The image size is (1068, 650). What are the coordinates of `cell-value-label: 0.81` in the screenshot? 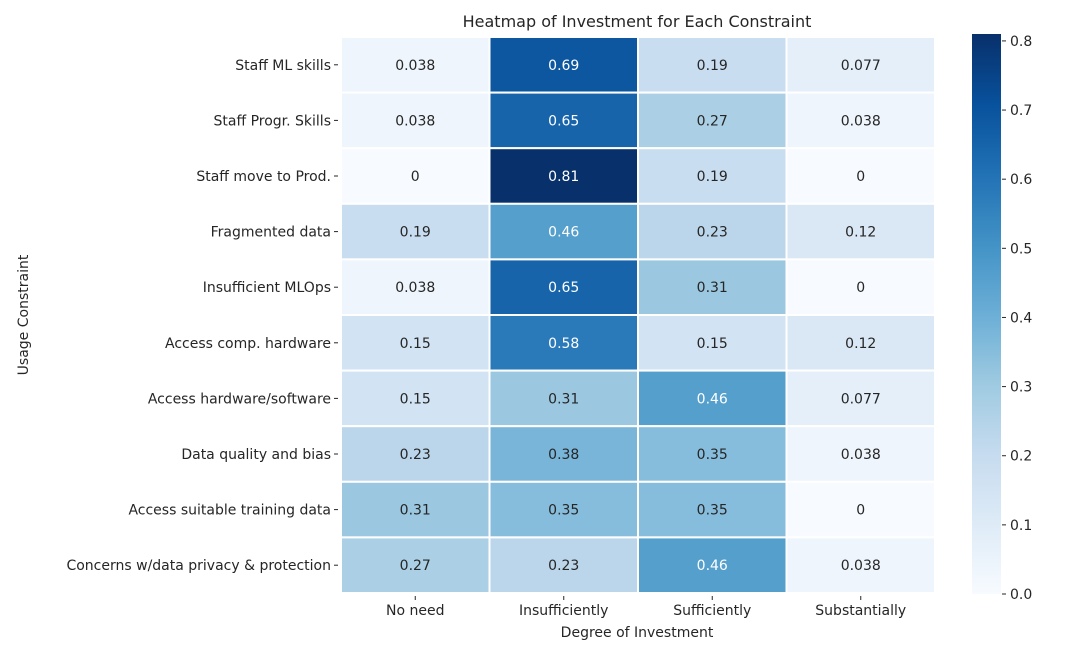 It's located at (563, 177).